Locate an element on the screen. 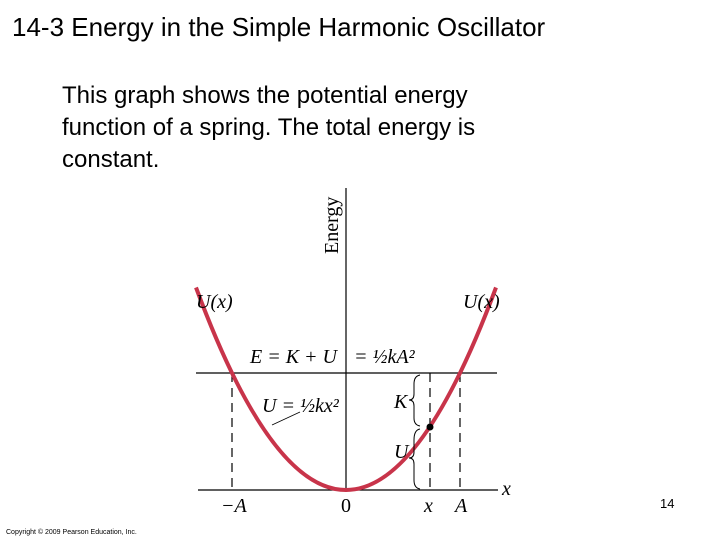  x-tick-label: x is located at coordinates (428, 506).